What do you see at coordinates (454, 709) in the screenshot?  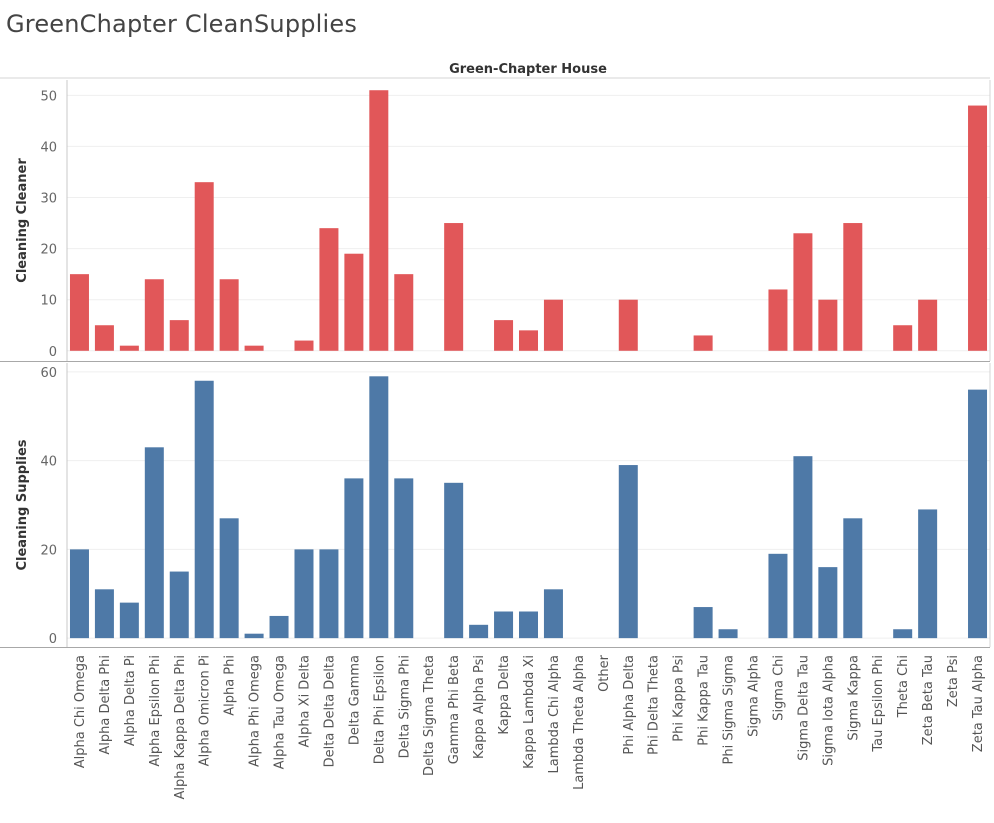 I see `x-tick-label: Gamma Phi Beta` at bounding box center [454, 709].